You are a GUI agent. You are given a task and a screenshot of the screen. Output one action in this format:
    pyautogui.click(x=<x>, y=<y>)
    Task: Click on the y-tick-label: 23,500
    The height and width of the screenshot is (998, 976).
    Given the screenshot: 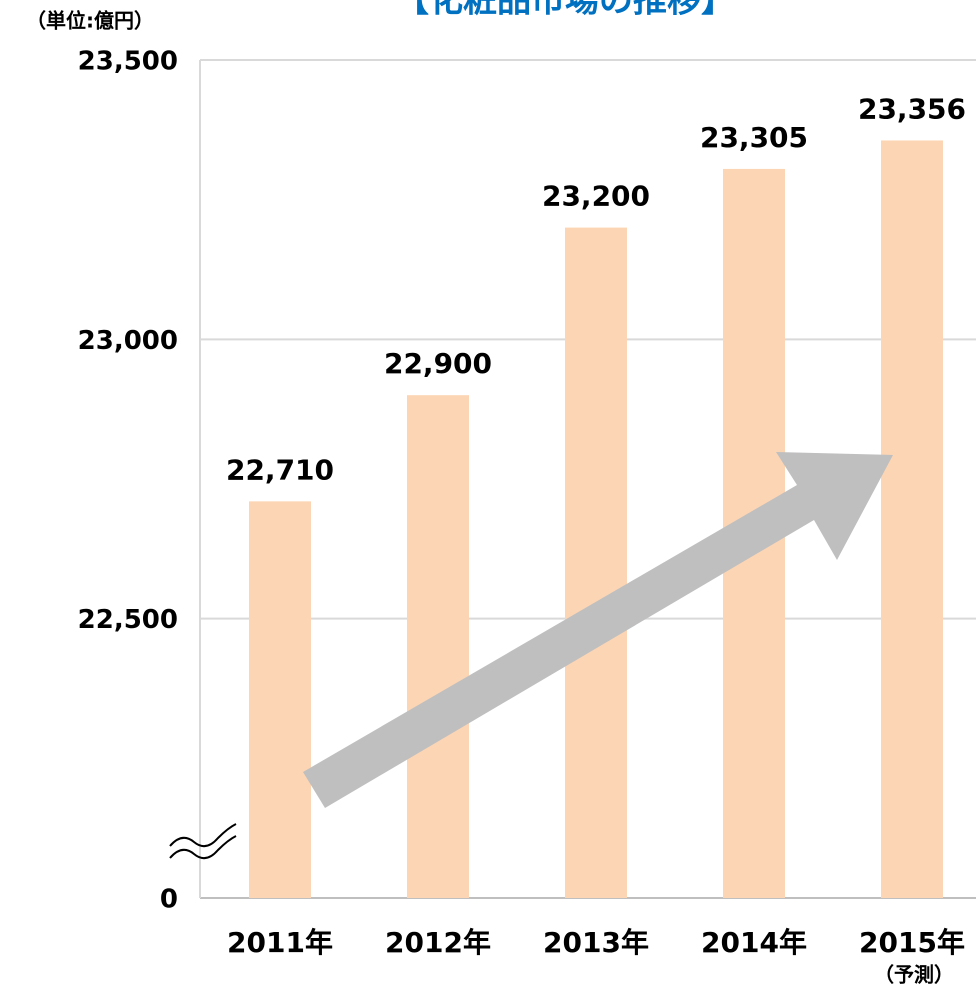 What is the action you would take?
    pyautogui.click(x=128, y=62)
    